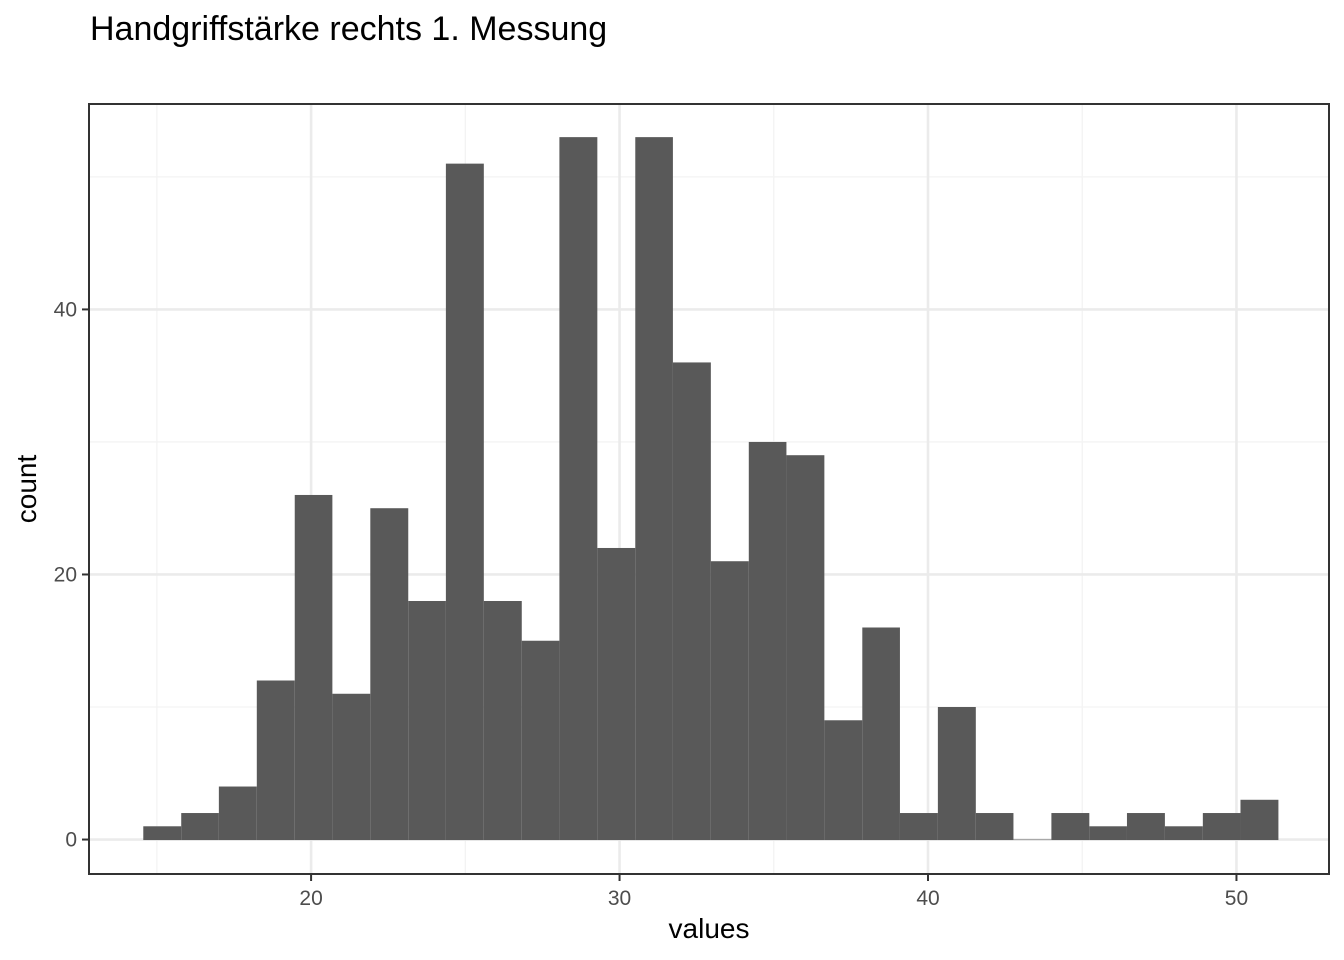 The image size is (1344, 960). I want to click on x-tick-label: 20, so click(310, 898).